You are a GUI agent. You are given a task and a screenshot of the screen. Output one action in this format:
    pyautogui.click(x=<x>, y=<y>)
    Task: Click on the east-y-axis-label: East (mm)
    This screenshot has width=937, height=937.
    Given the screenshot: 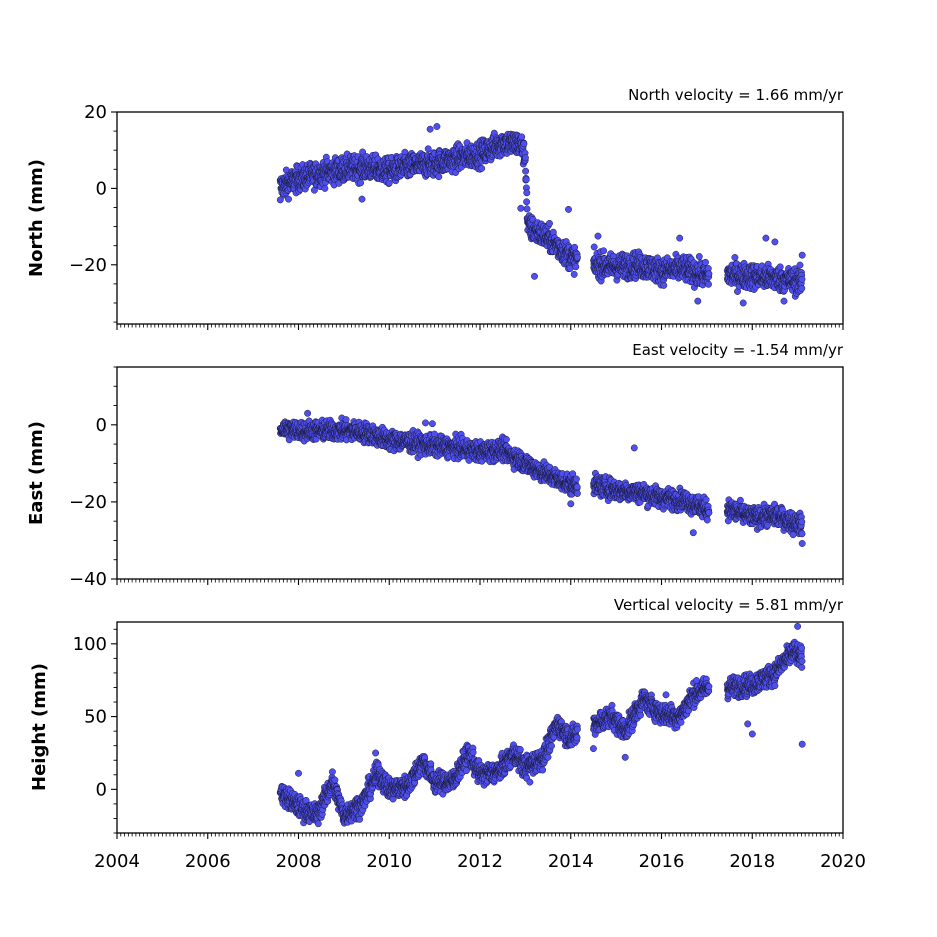 What is the action you would take?
    pyautogui.click(x=36, y=473)
    